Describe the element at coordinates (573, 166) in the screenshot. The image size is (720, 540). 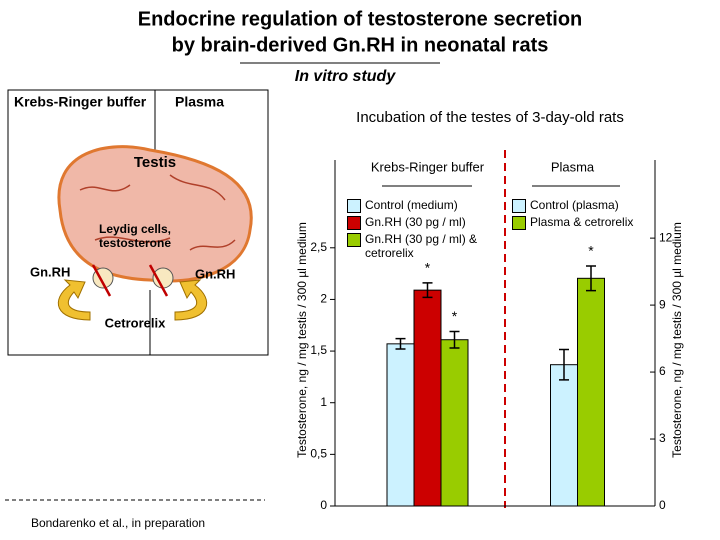
I see `group-label: Plasma` at that location.